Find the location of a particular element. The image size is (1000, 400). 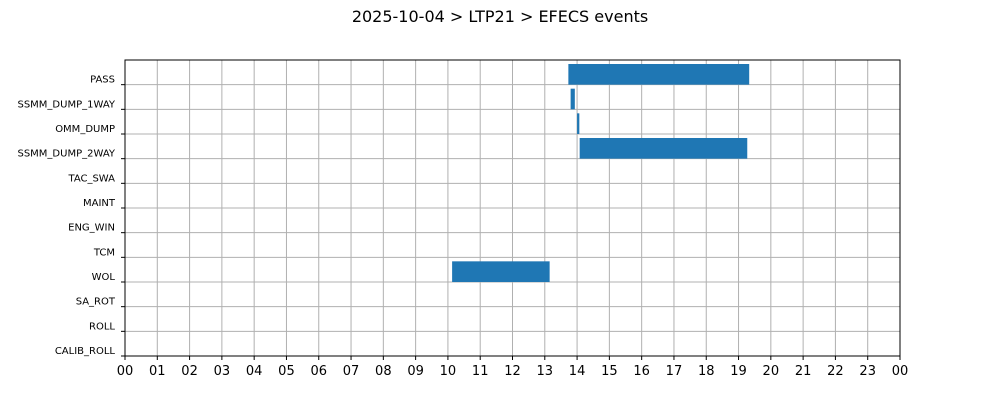

x-tick-label: 21 is located at coordinates (803, 371).